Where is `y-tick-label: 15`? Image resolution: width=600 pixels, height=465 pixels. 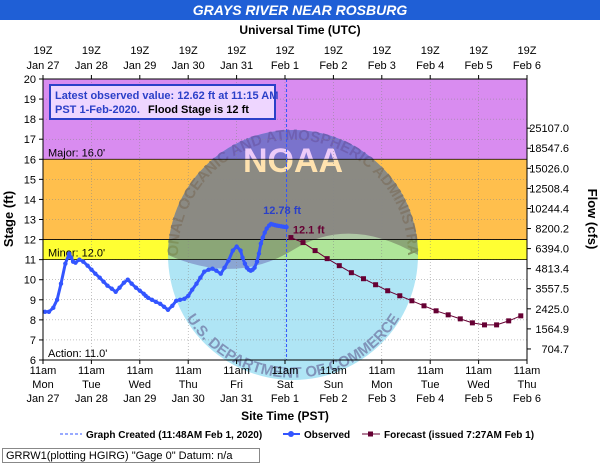
y-tick-label: 15 is located at coordinates (30, 180).